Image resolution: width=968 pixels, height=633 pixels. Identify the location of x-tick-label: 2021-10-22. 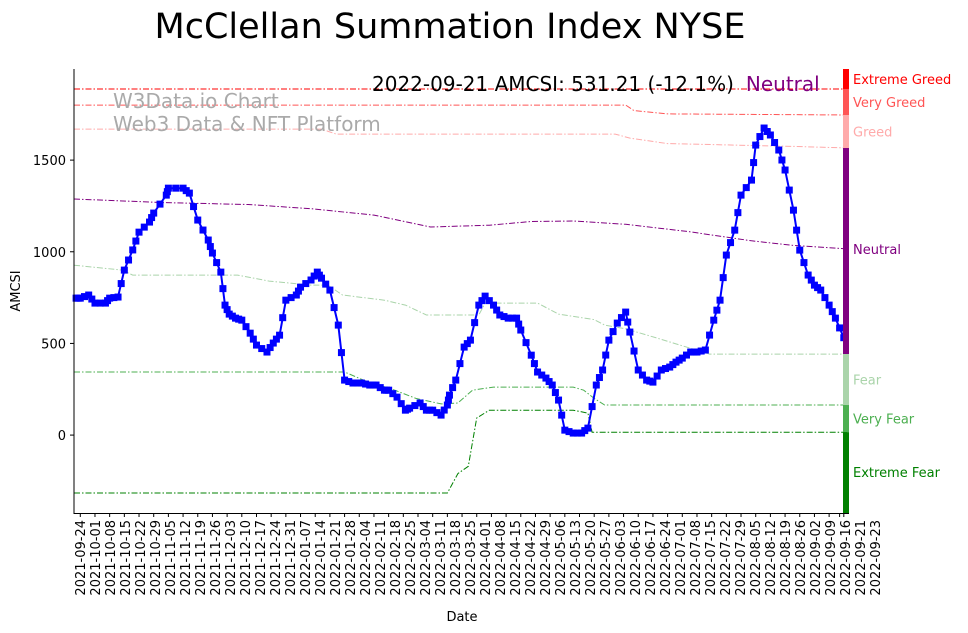
(141, 558).